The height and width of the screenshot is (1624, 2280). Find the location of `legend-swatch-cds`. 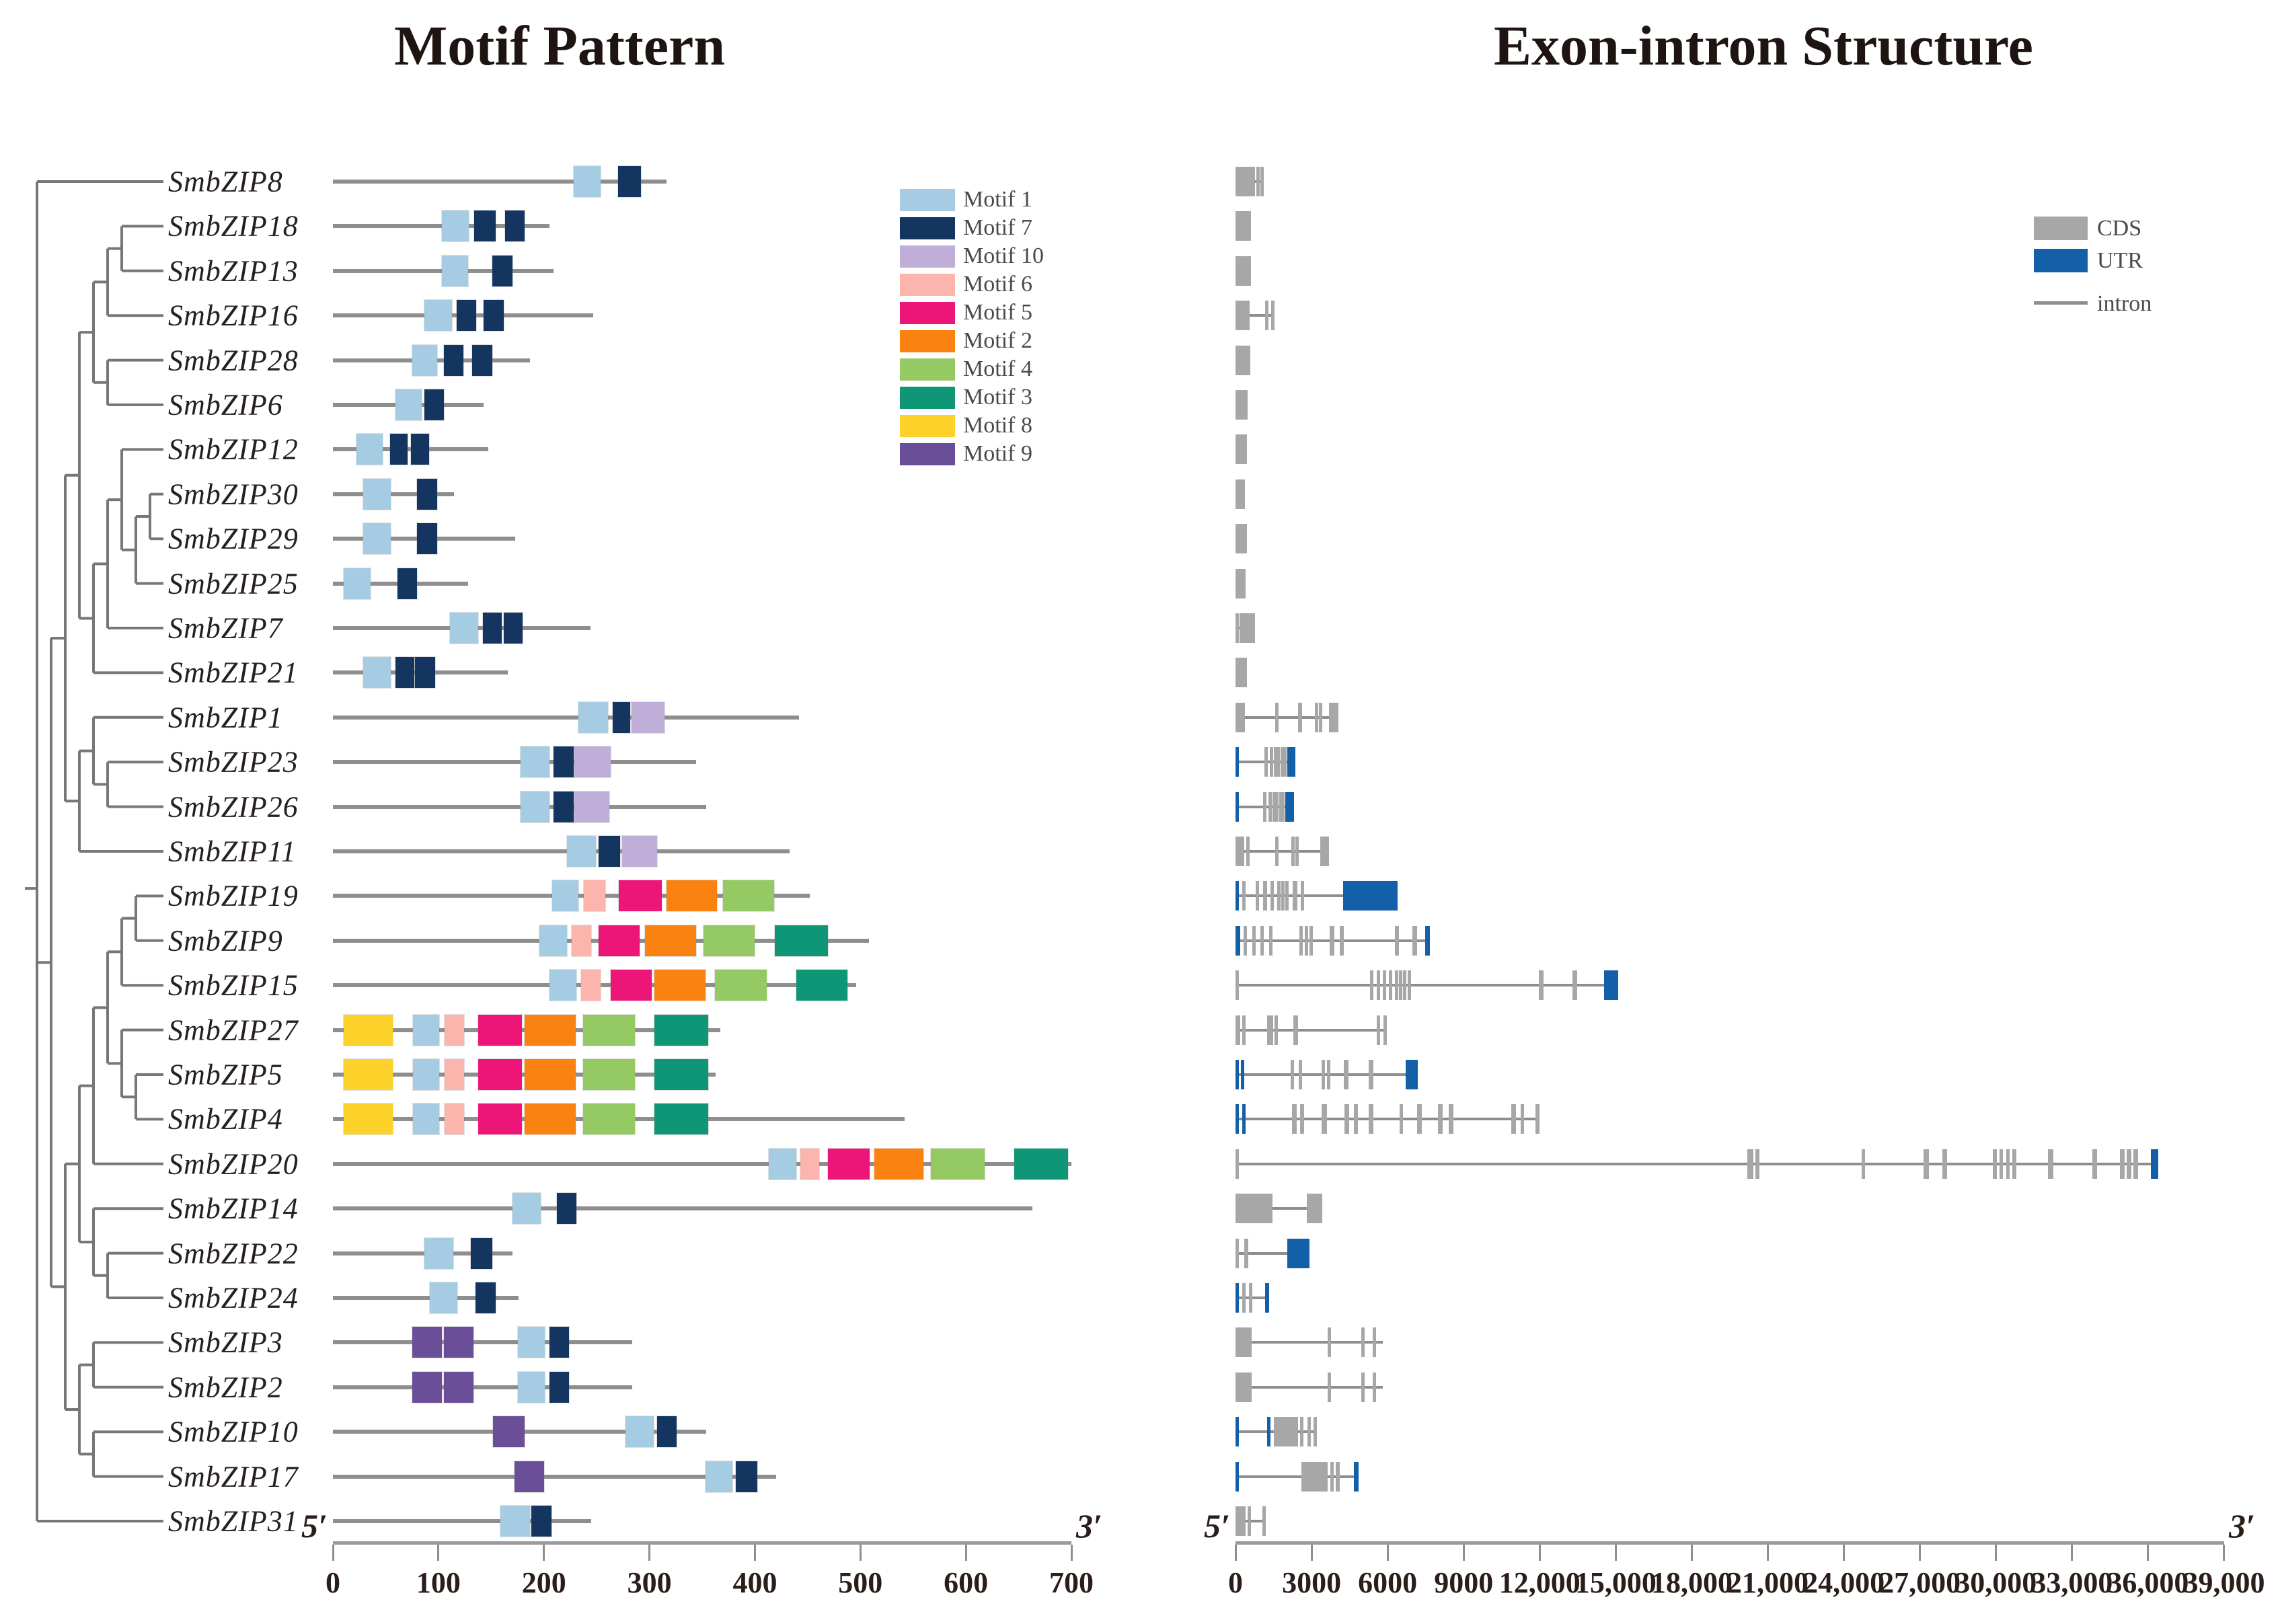

legend-swatch-cds is located at coordinates (2061, 228).